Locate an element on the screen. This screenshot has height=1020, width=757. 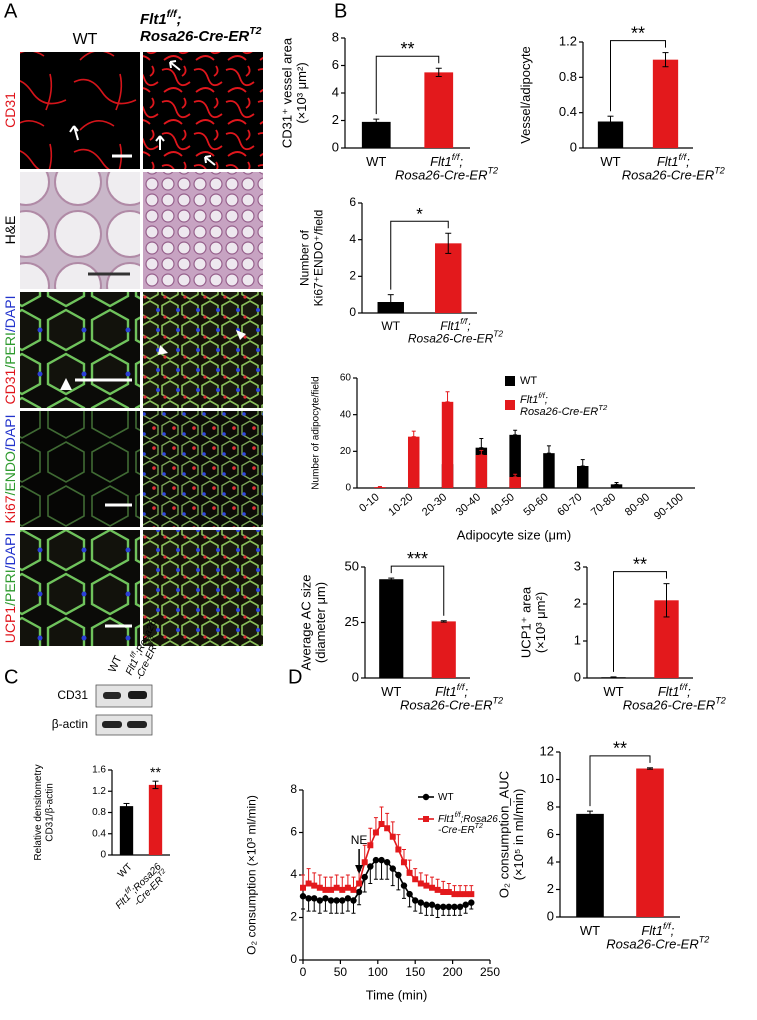
x-tick-label: 80-90 is located at coordinates (637, 504).